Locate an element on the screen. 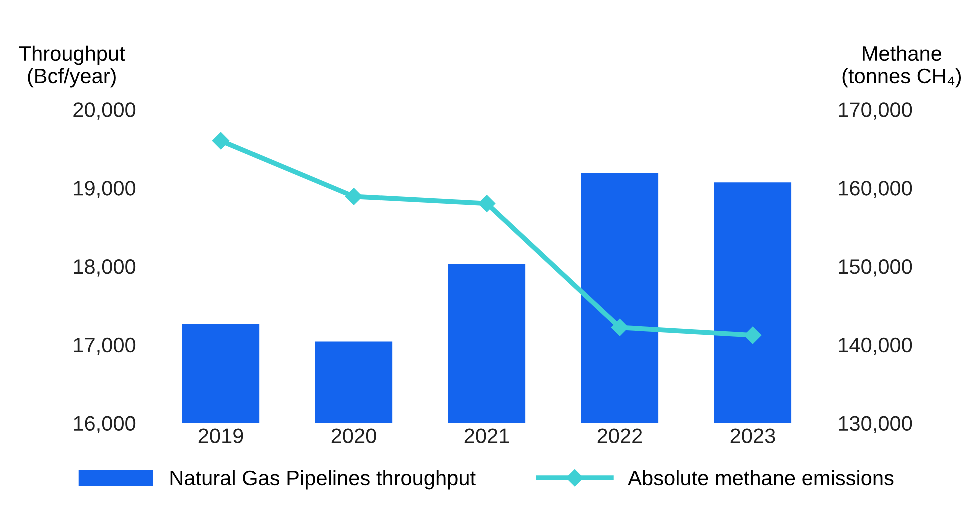 This screenshot has width=974, height=510. y2-tick-label: 150,000 is located at coordinates (875, 268).